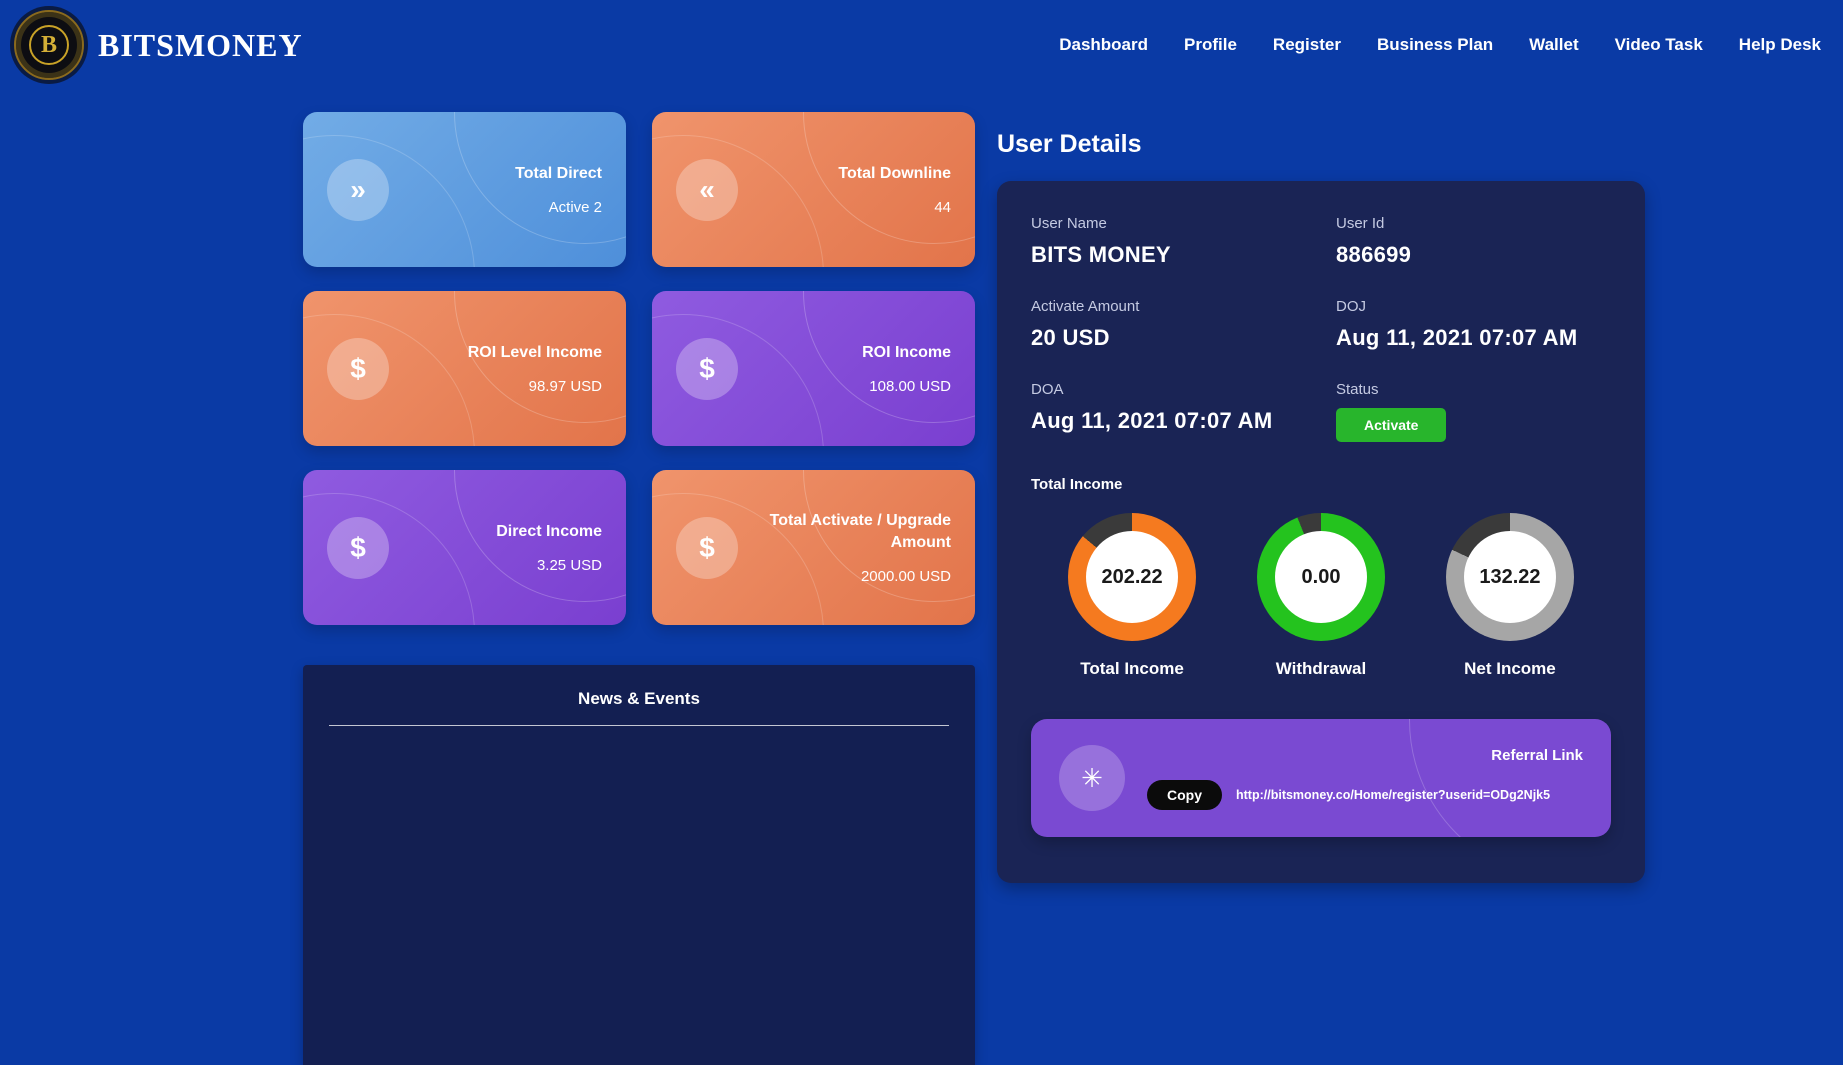 The image size is (1843, 1065). Describe the element at coordinates (1473, 241) in the screenshot. I see `field-user-id: User Id 886699` at that location.